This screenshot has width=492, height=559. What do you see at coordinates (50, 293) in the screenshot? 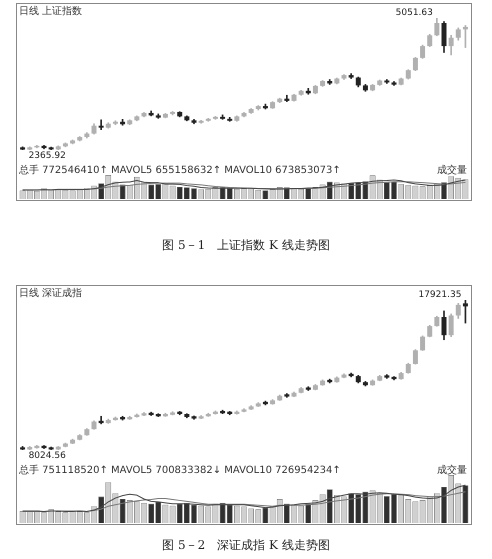
I see `chart-title: 日线 深证成指` at bounding box center [50, 293].